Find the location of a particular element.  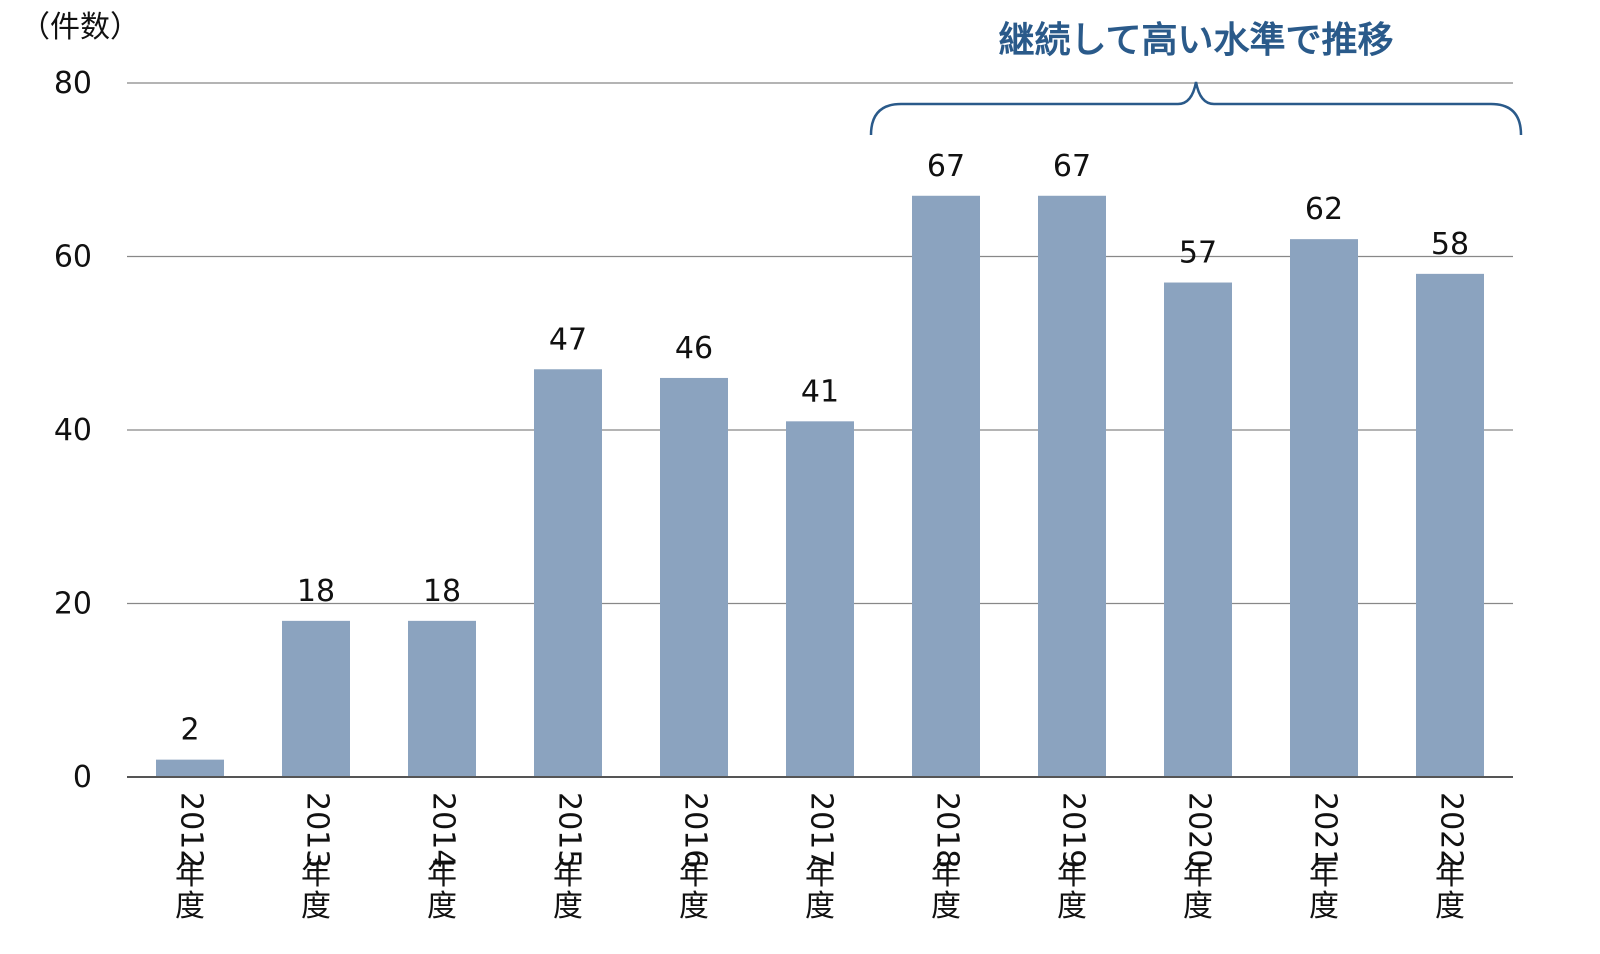

bar-2013年度 is located at coordinates (316, 698).